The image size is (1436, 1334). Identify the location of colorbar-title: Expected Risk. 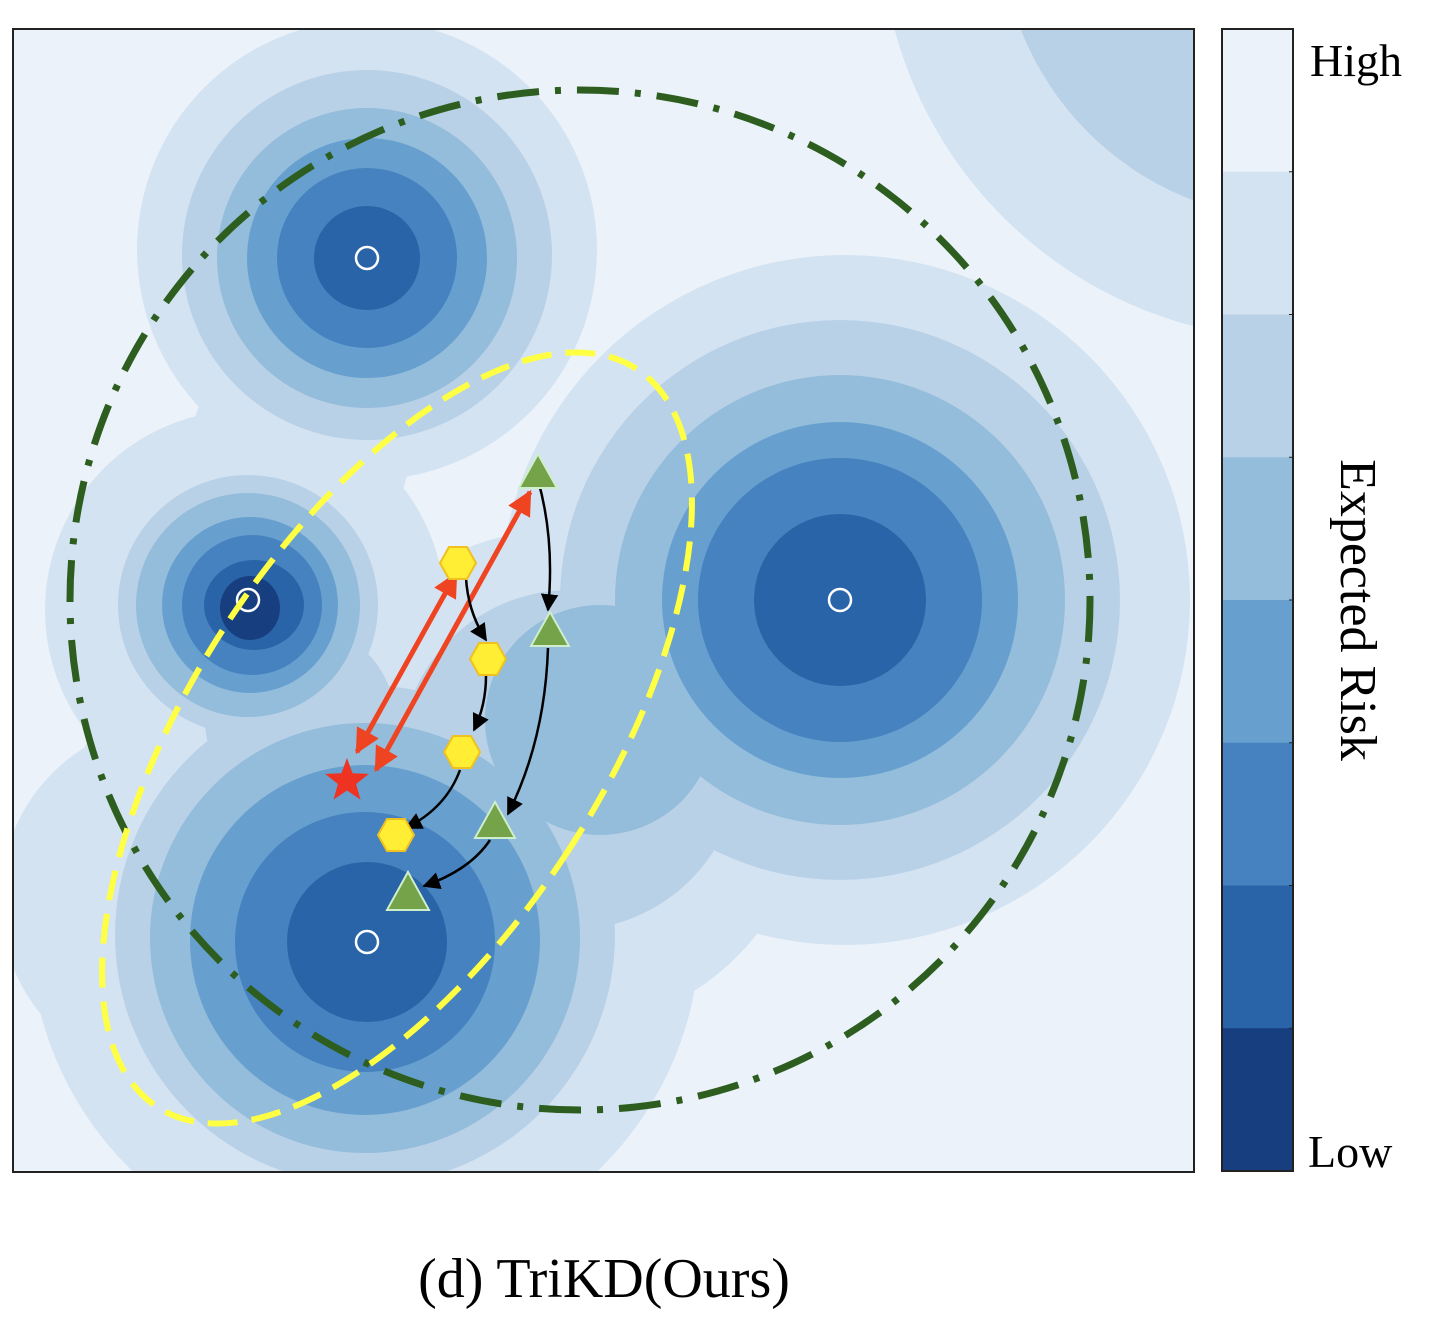
(1357, 610).